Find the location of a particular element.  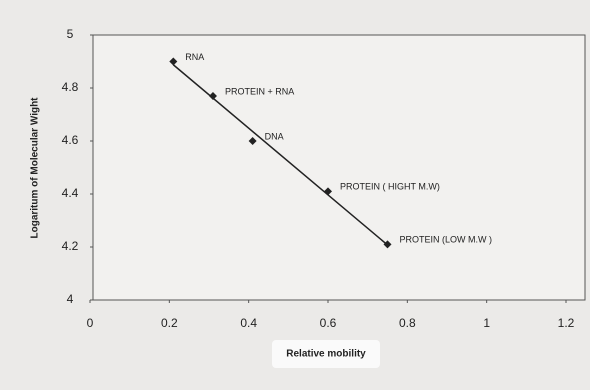

x-tick-label: 0.6 is located at coordinates (328, 323).